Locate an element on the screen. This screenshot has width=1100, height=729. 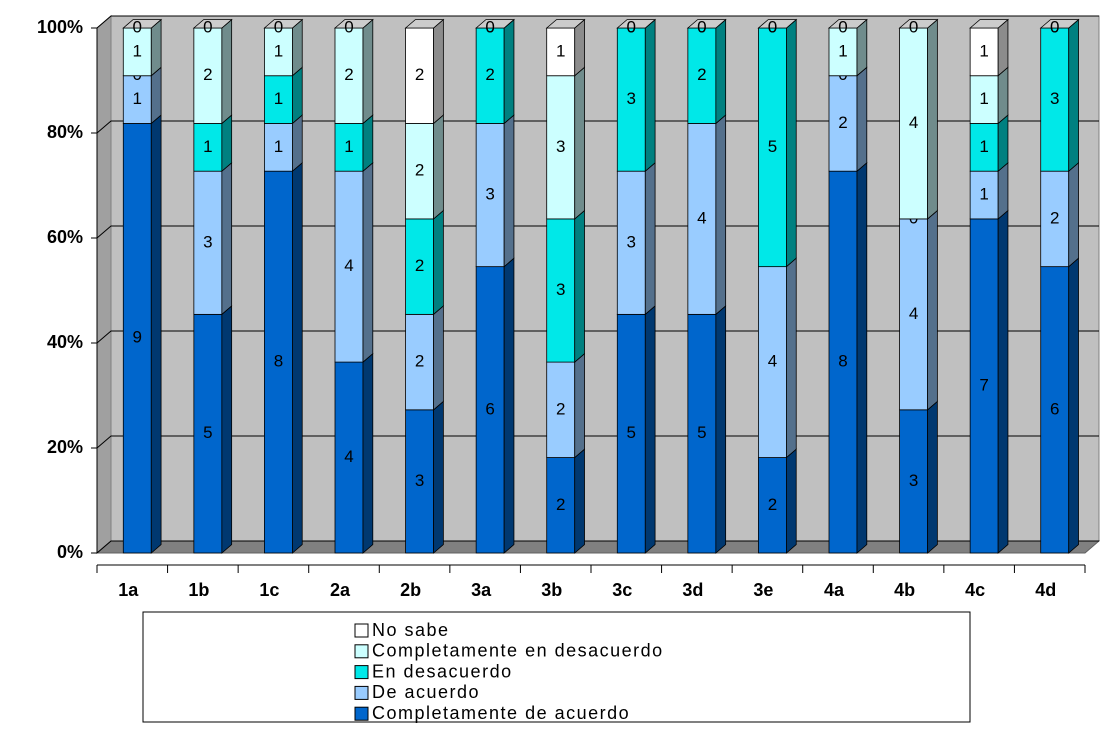
x-tick-label: 4c is located at coordinates (975, 590).